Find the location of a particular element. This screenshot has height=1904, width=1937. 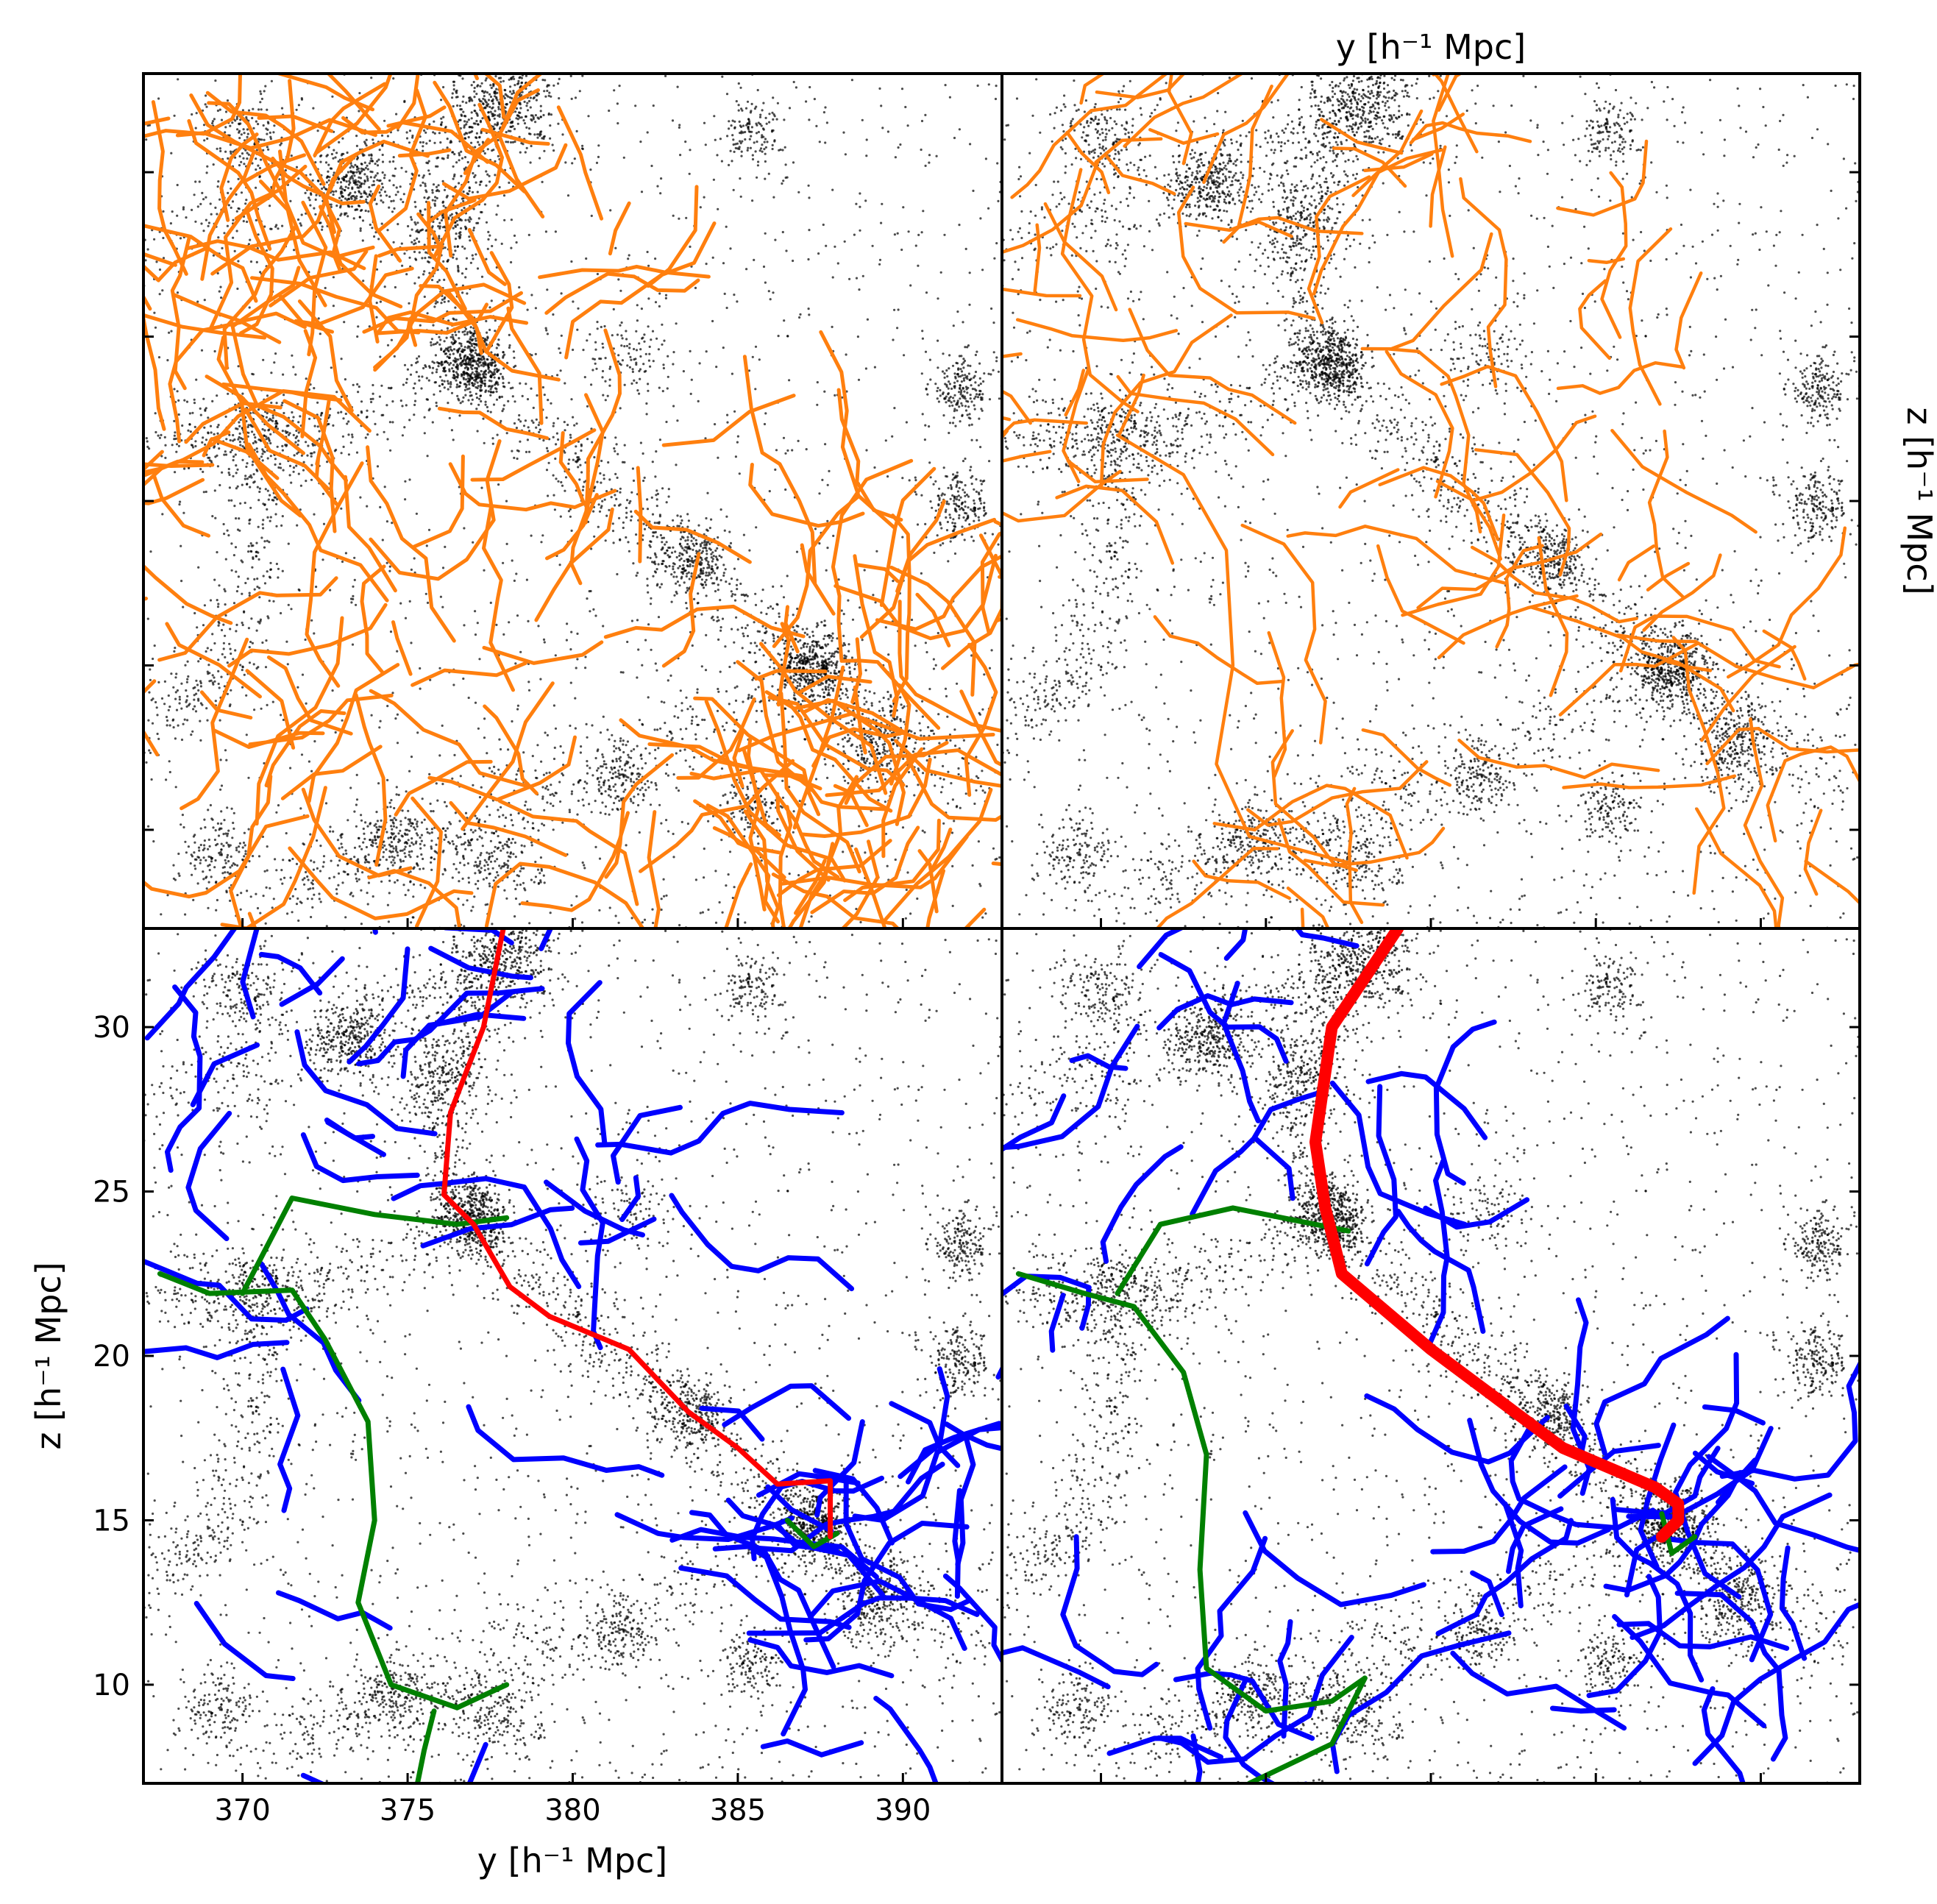

particle-tl-1976 is located at coordinates (475, 368).